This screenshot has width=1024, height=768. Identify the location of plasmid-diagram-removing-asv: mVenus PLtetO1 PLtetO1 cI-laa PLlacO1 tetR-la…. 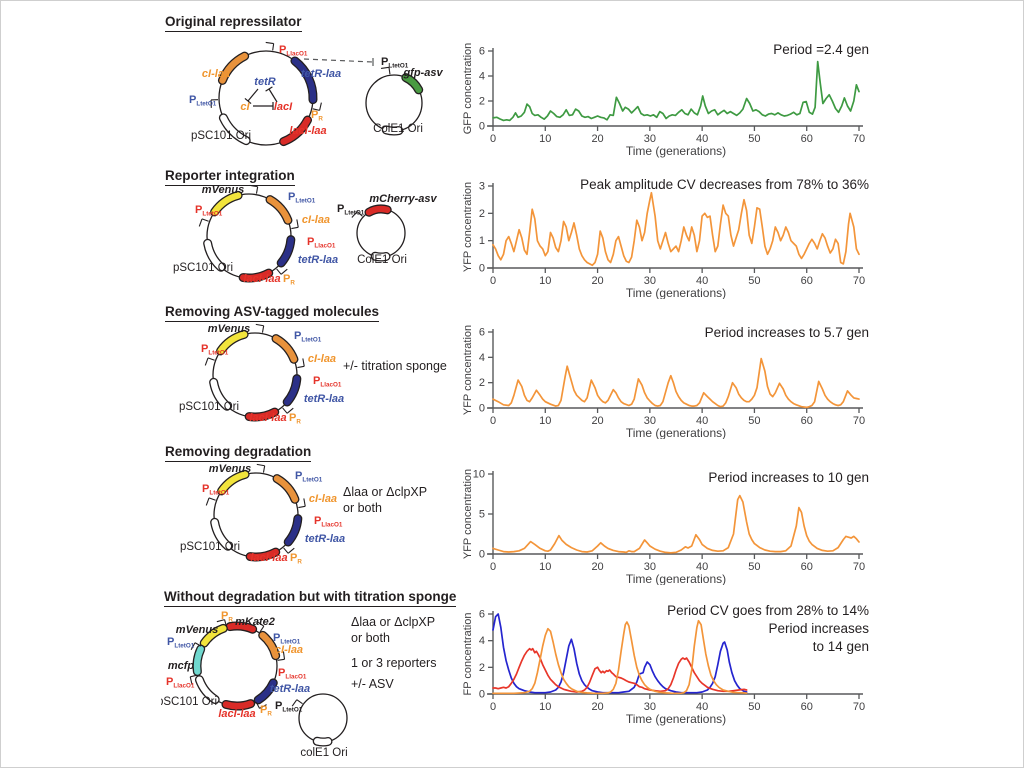
(311, 375).